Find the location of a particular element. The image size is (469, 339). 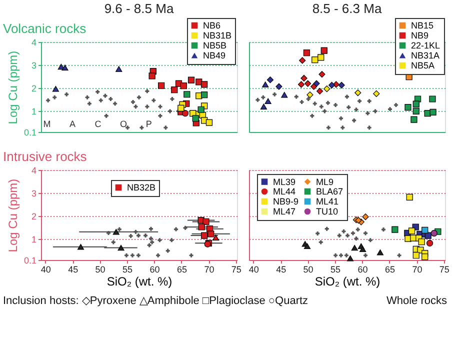

legend-label: NB15 is located at coordinates (422, 25).